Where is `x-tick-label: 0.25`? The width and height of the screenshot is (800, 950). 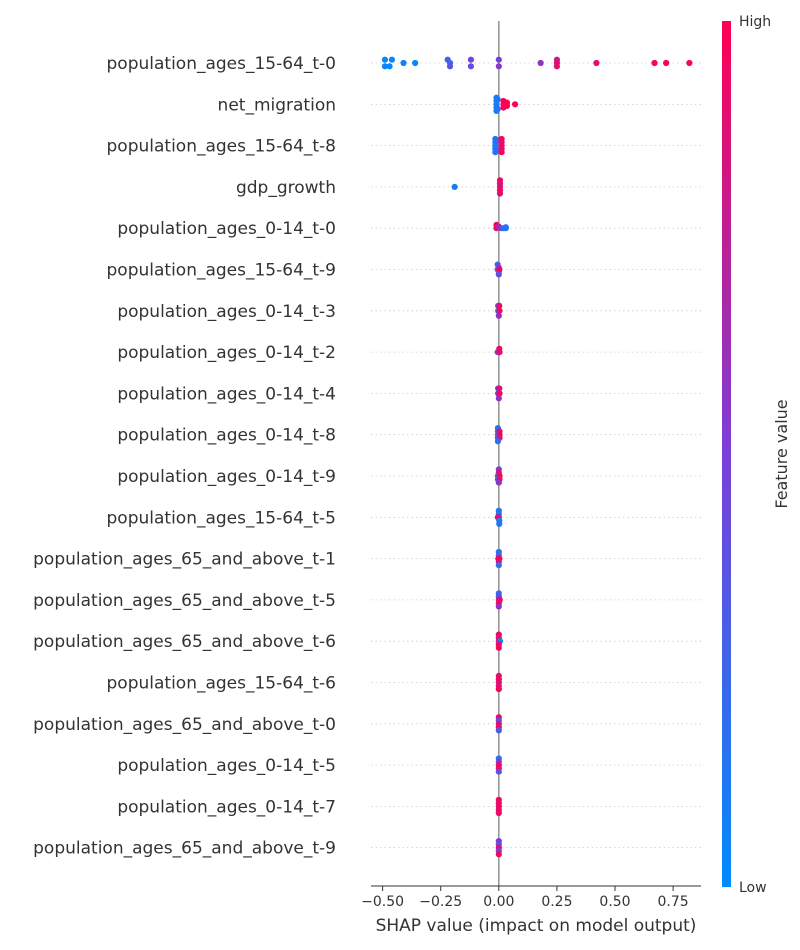 x-tick-label: 0.25 is located at coordinates (556, 902).